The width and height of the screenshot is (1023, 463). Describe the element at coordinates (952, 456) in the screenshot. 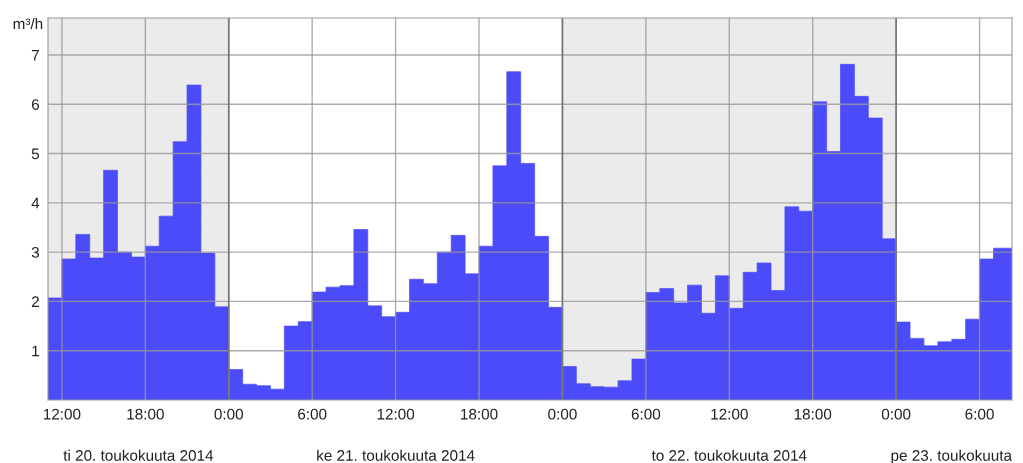

I see `text: pe 23. toukokuuta` at that location.